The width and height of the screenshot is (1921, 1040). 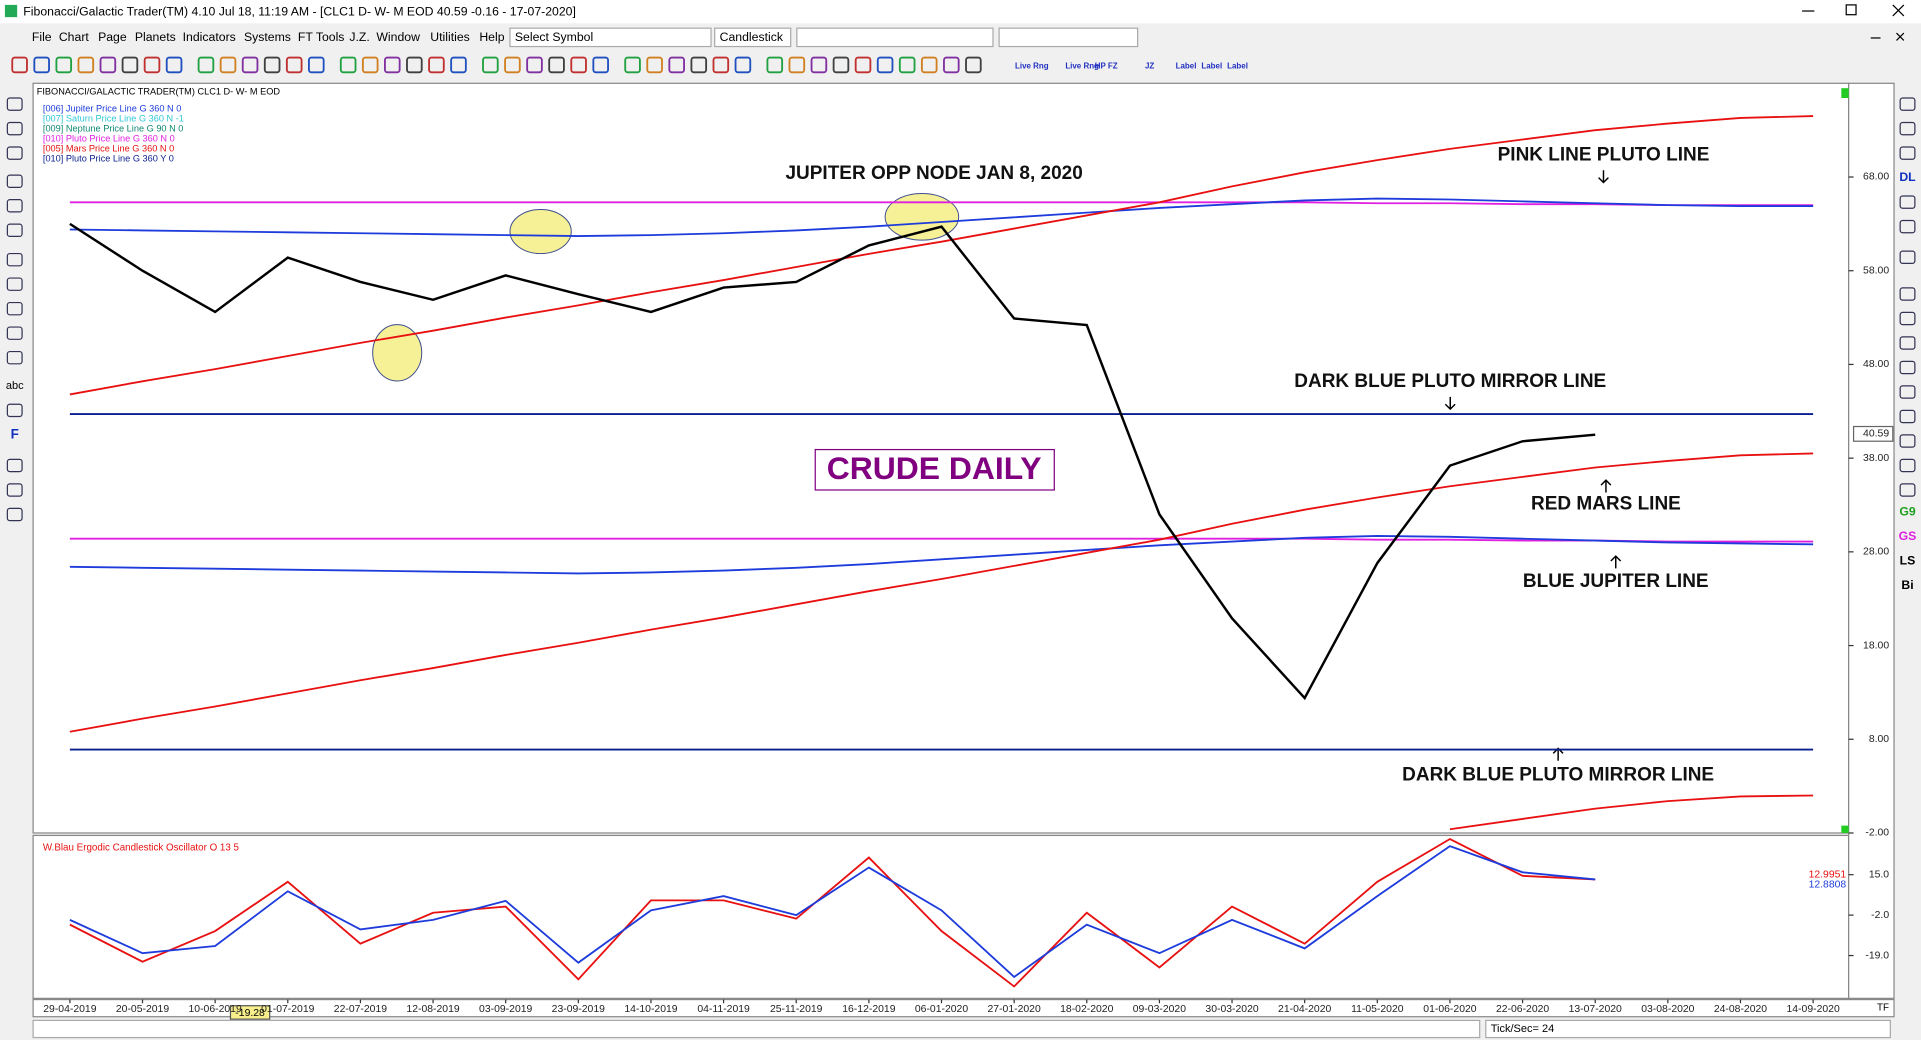 What do you see at coordinates (610, 37) in the screenshot?
I see `symbol-combo` at bounding box center [610, 37].